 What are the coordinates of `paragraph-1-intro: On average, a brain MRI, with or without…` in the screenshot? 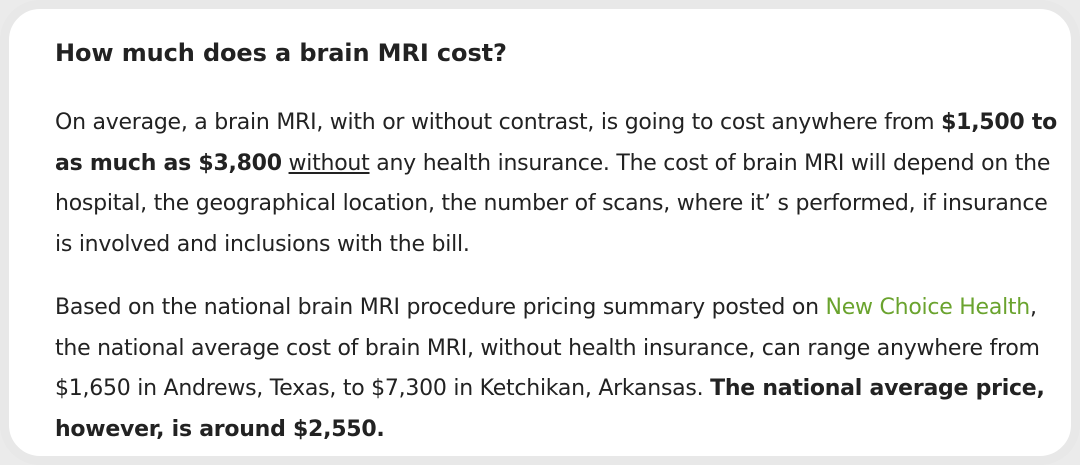 It's located at (498, 122).